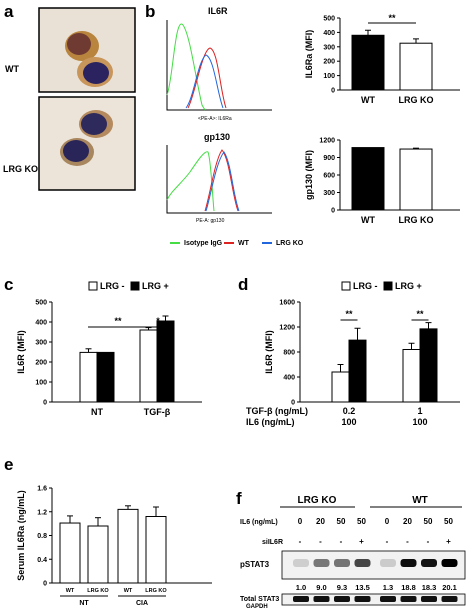 Image resolution: width=473 pixels, height=609 pixels. I want to click on f-il6-value-0: 0, so click(300, 521).